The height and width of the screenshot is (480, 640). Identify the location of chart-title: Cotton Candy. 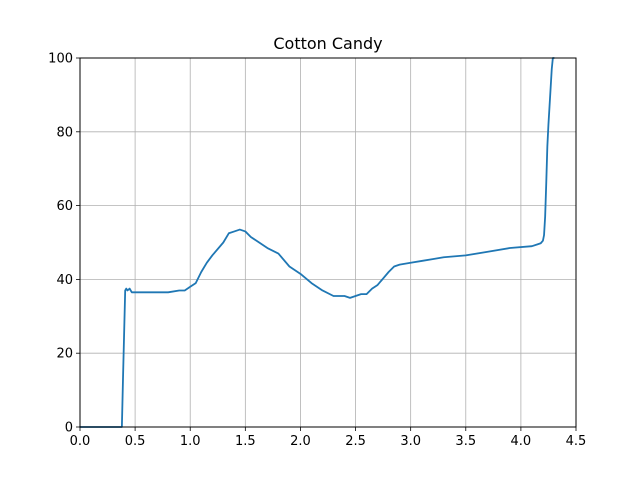
(327, 43).